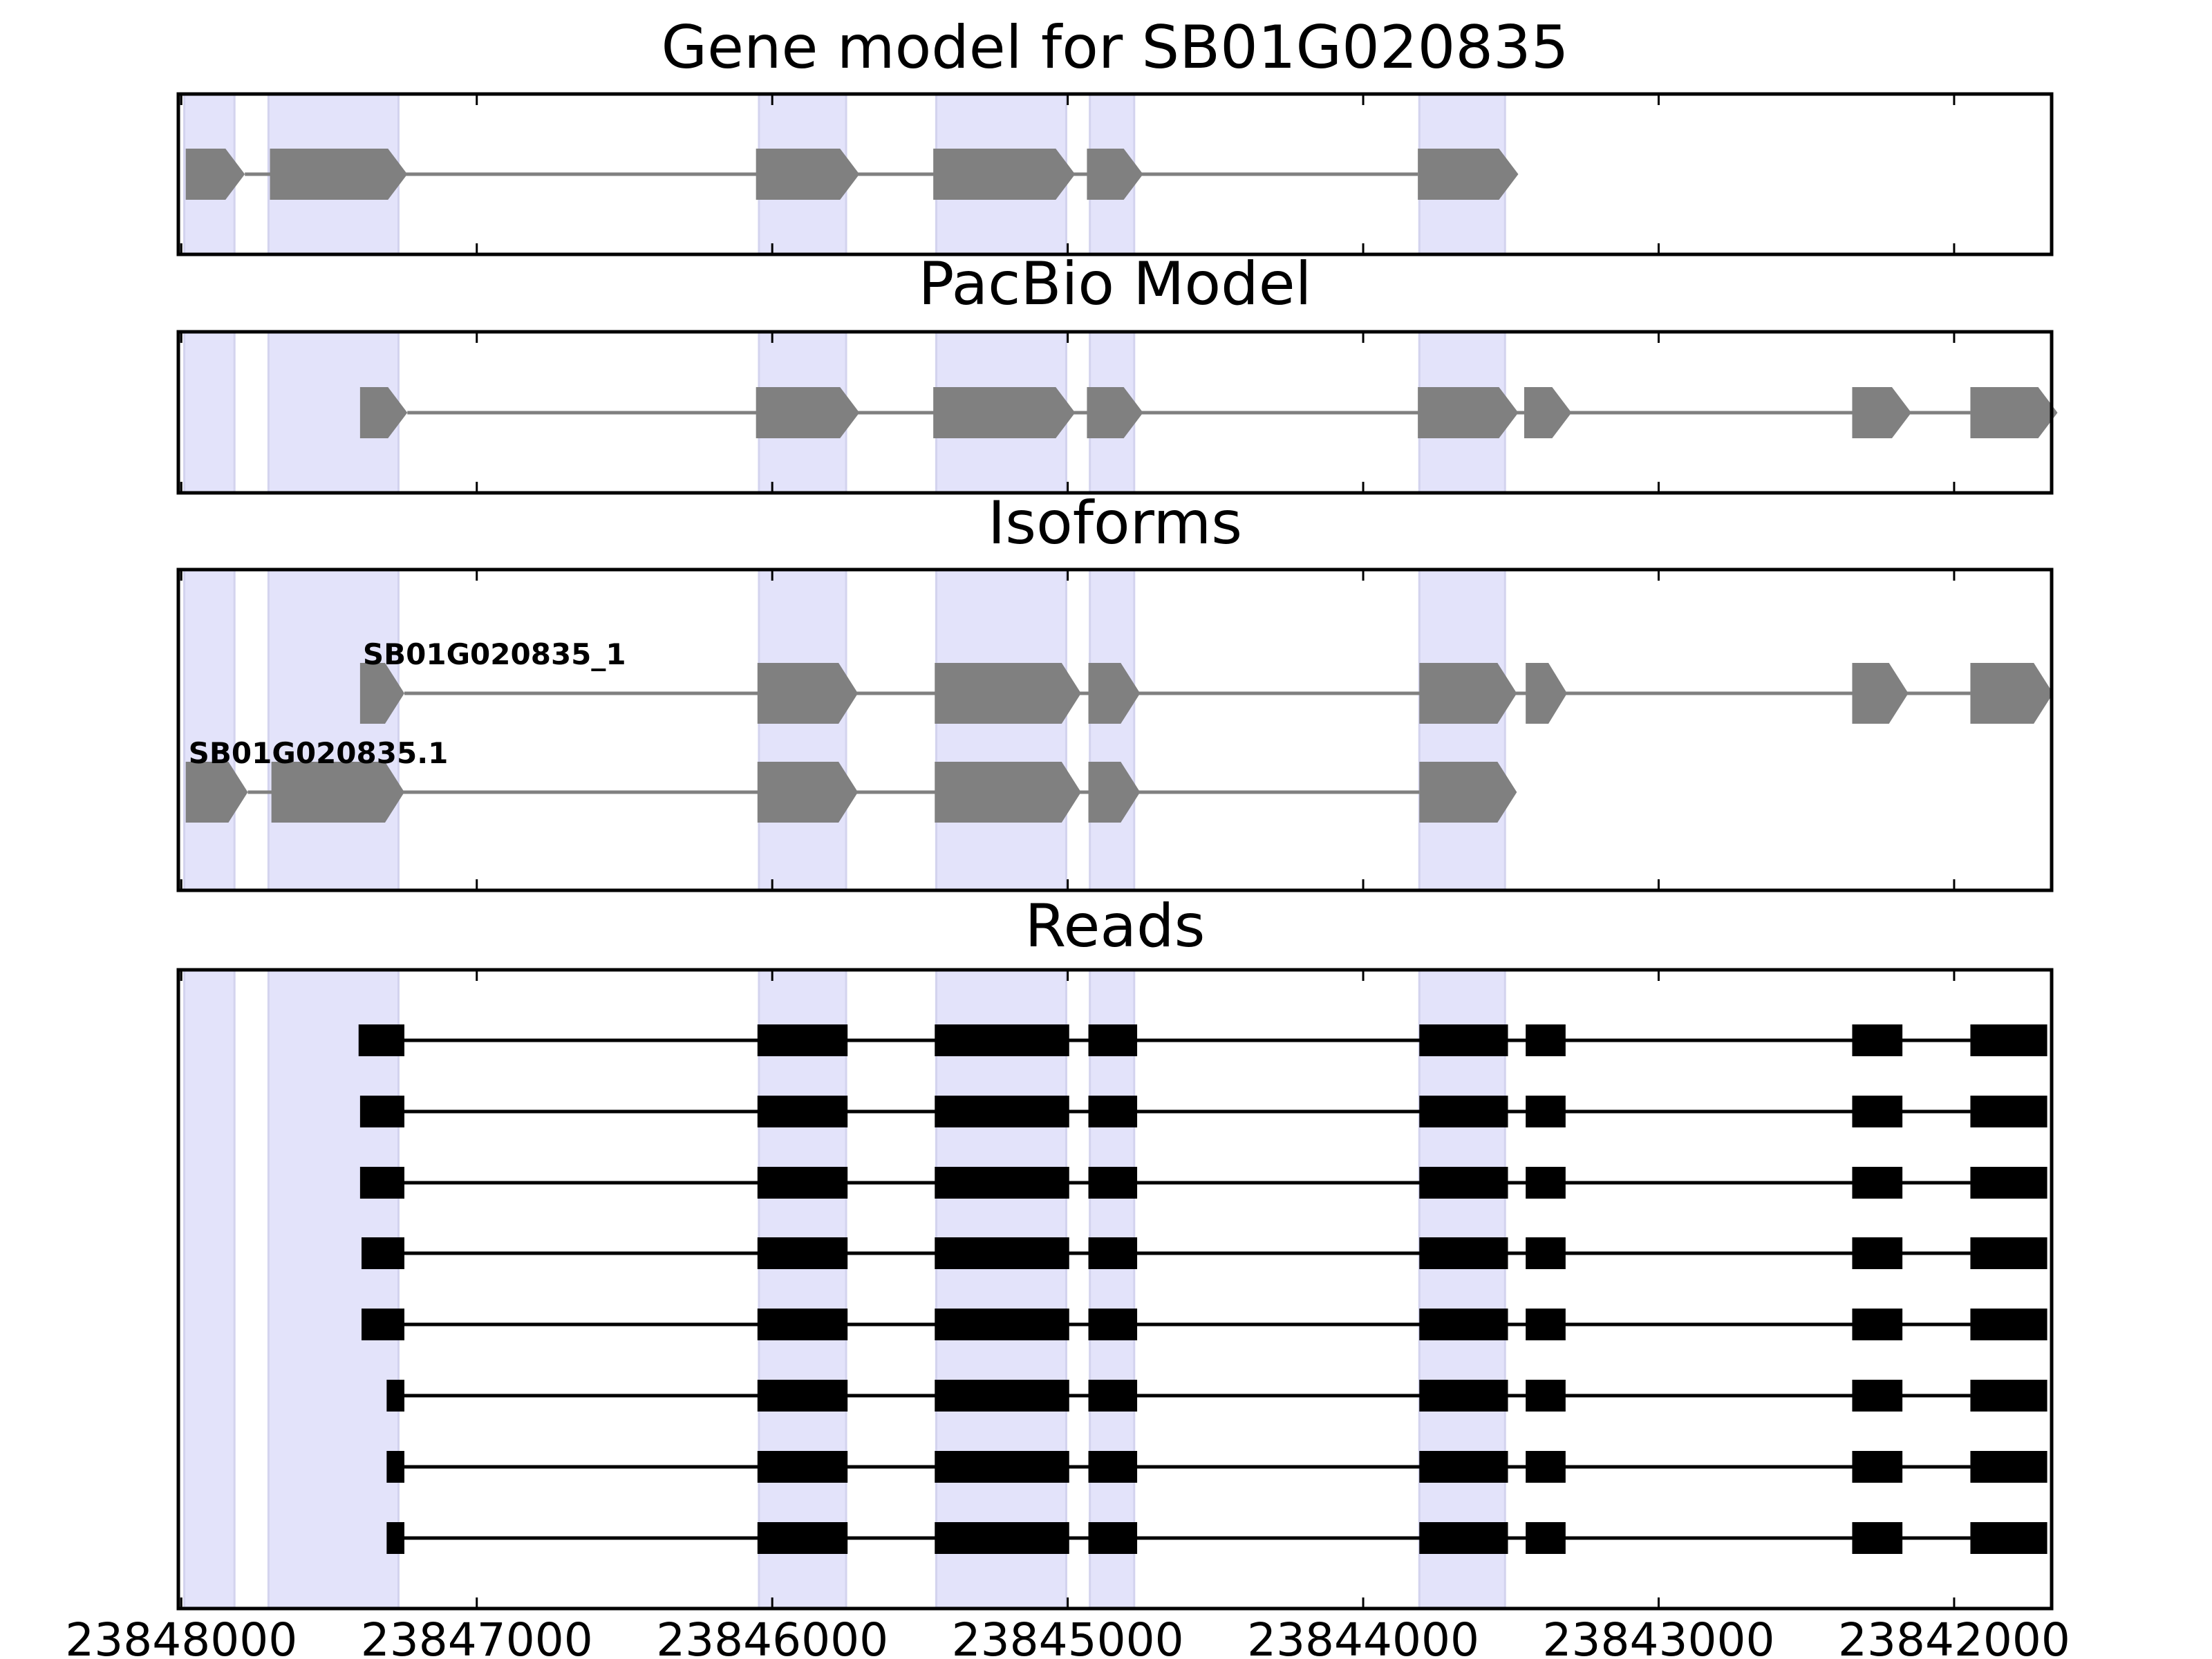 Image resolution: width=2212 pixels, height=1659 pixels. Describe the element at coordinates (1115, 523) in the screenshot. I see `panel-title: Isoforms` at that location.